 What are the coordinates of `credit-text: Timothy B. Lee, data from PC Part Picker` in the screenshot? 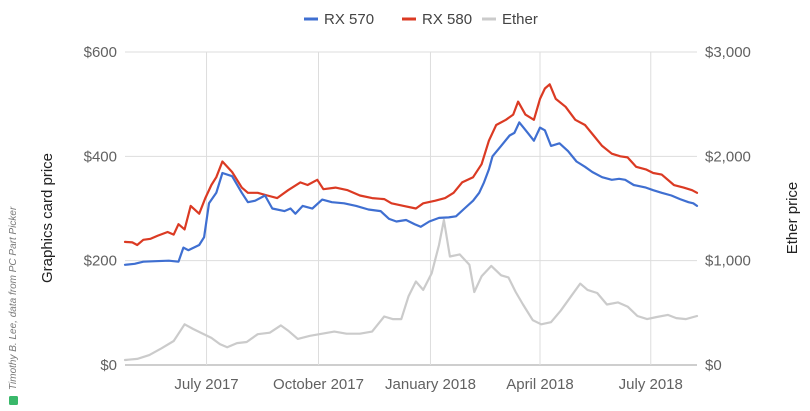 It's located at (13, 298).